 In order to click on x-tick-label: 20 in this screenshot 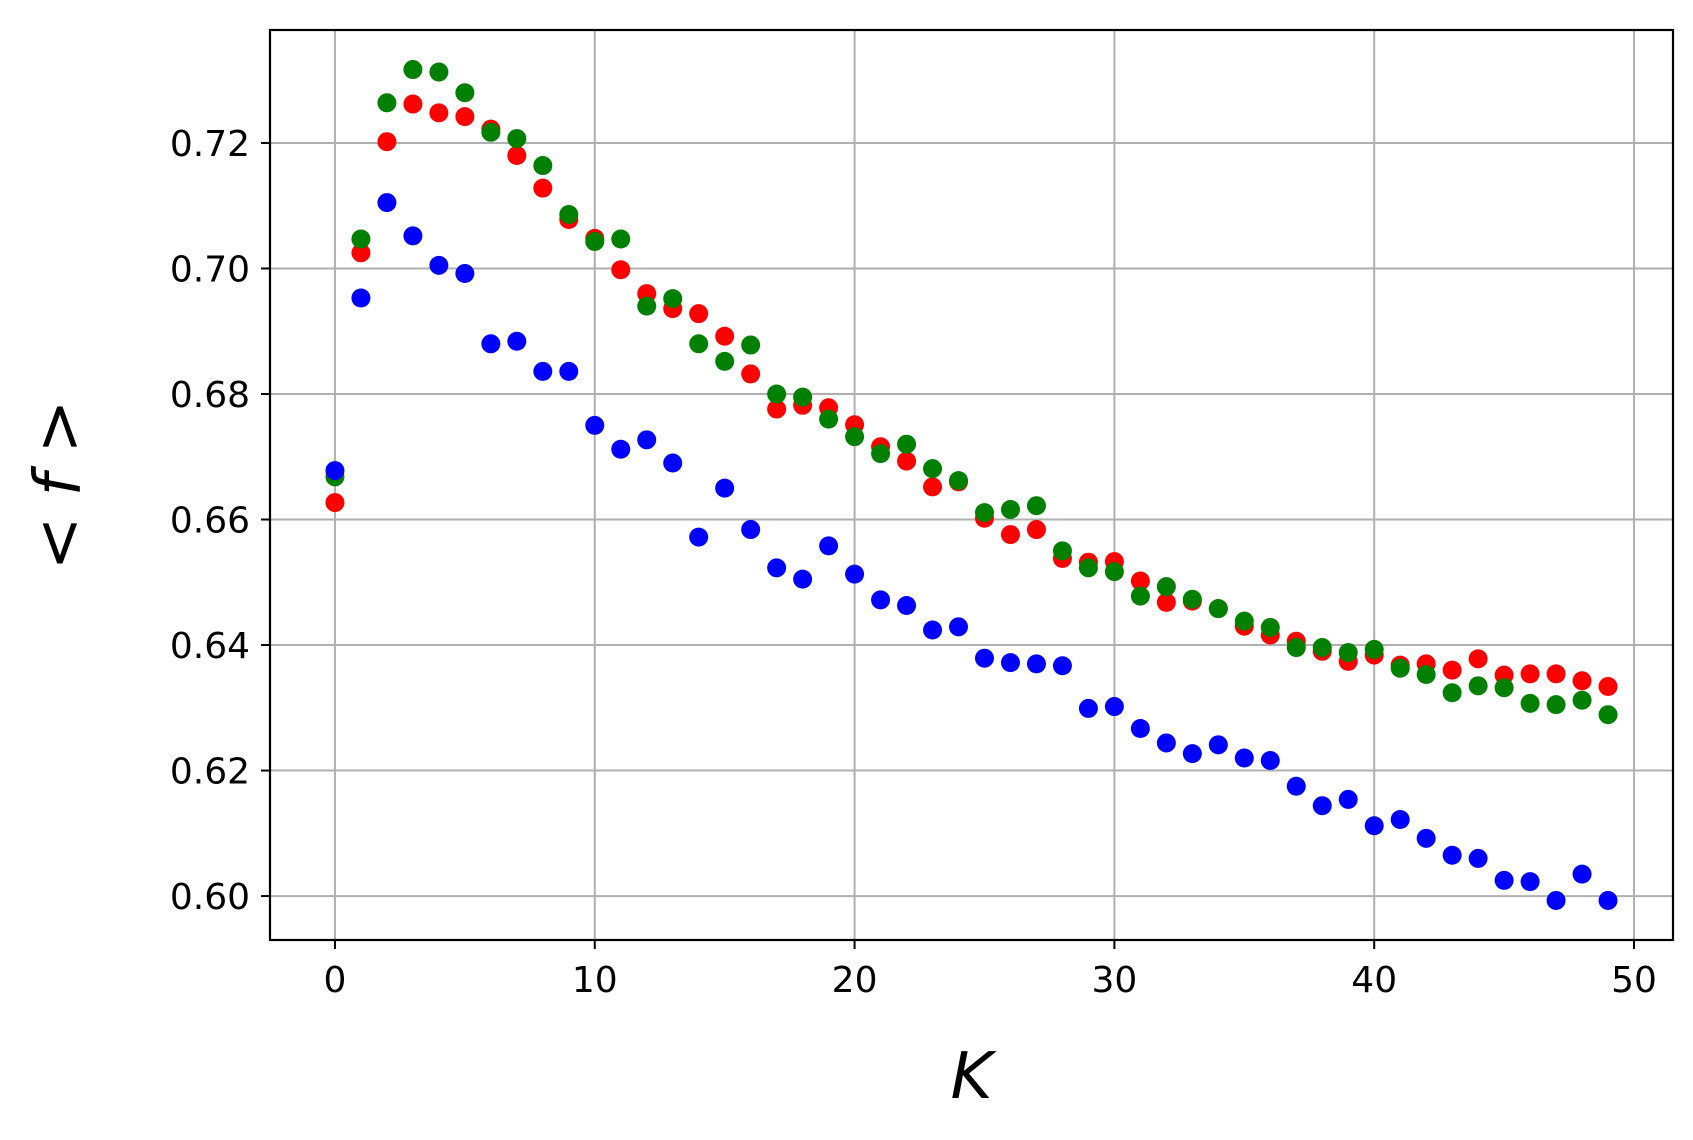, I will do `click(855, 980)`.